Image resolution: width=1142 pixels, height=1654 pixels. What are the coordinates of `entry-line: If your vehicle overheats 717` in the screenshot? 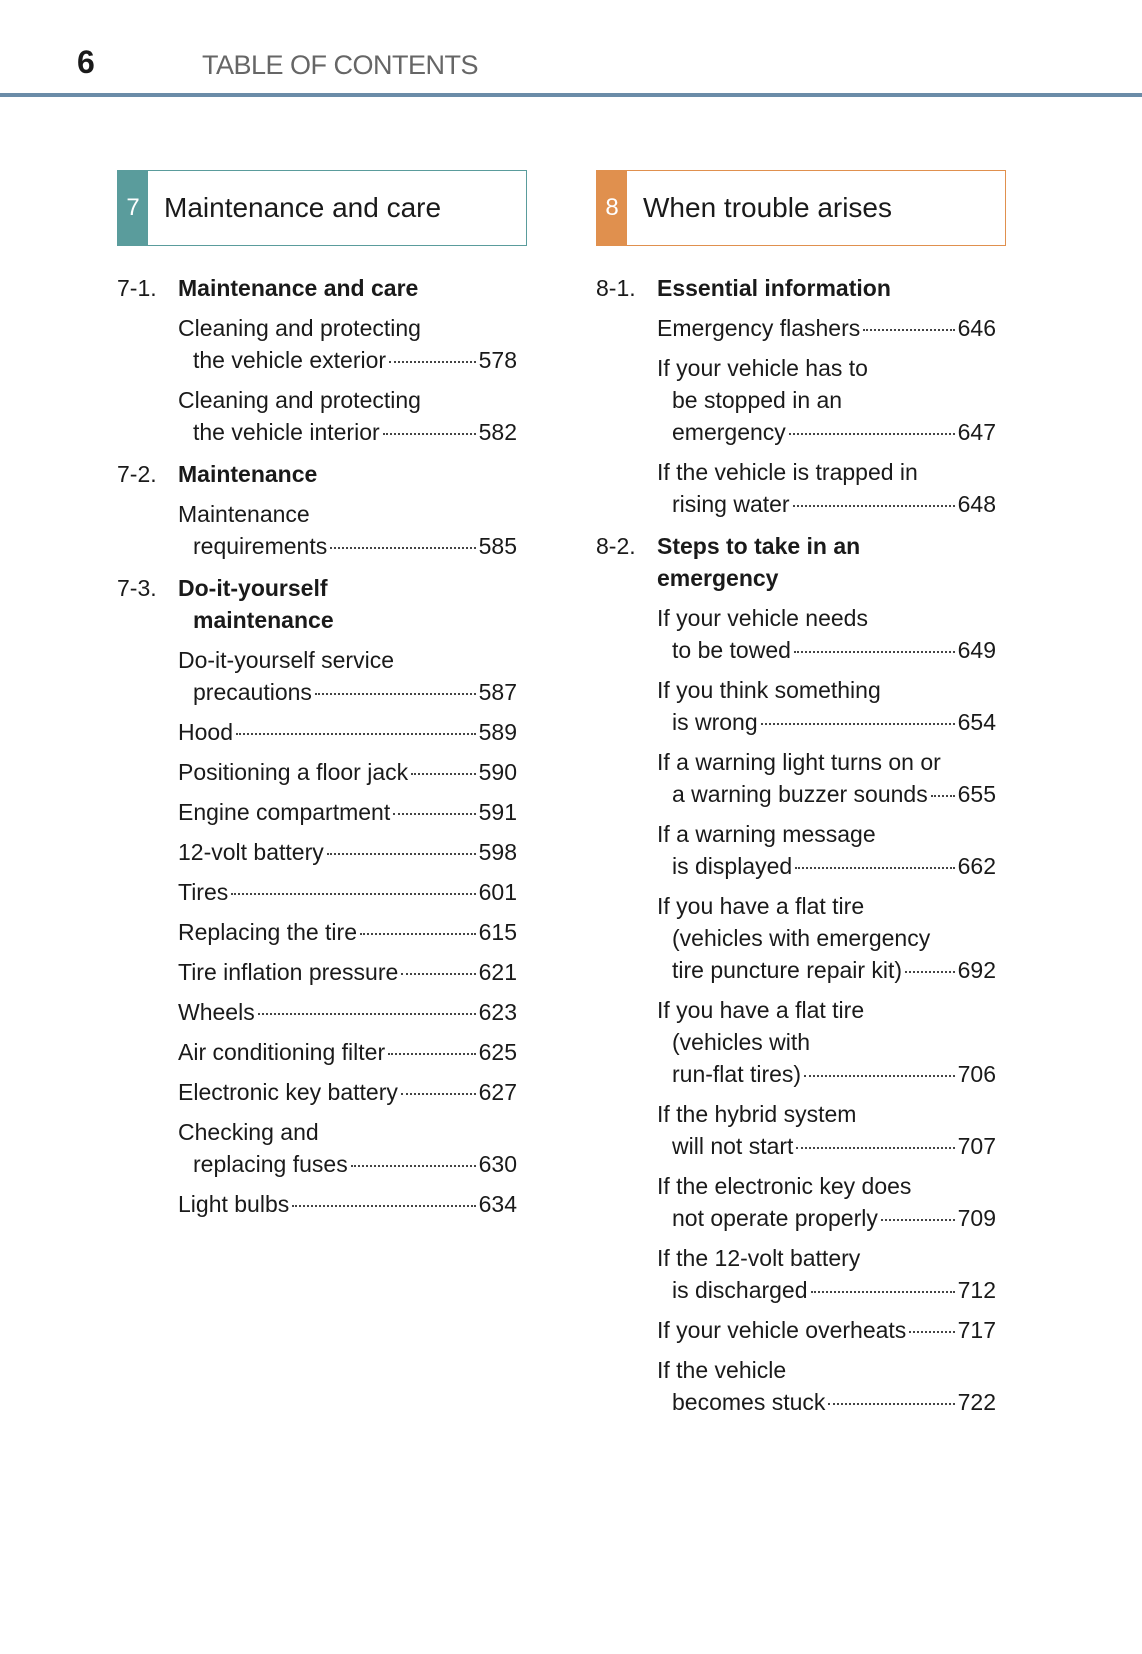 It's located at (826, 1330).